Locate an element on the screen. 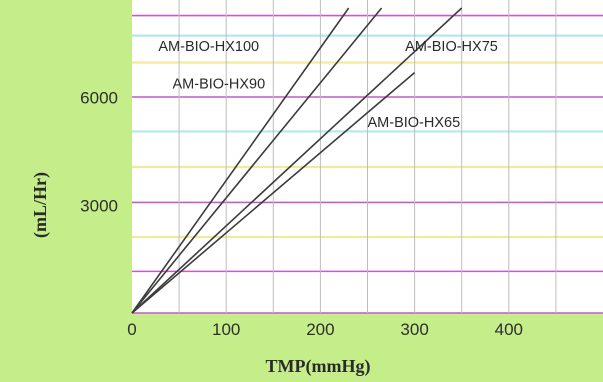 The image size is (603, 382). x-tick-label: 100 is located at coordinates (226, 329).